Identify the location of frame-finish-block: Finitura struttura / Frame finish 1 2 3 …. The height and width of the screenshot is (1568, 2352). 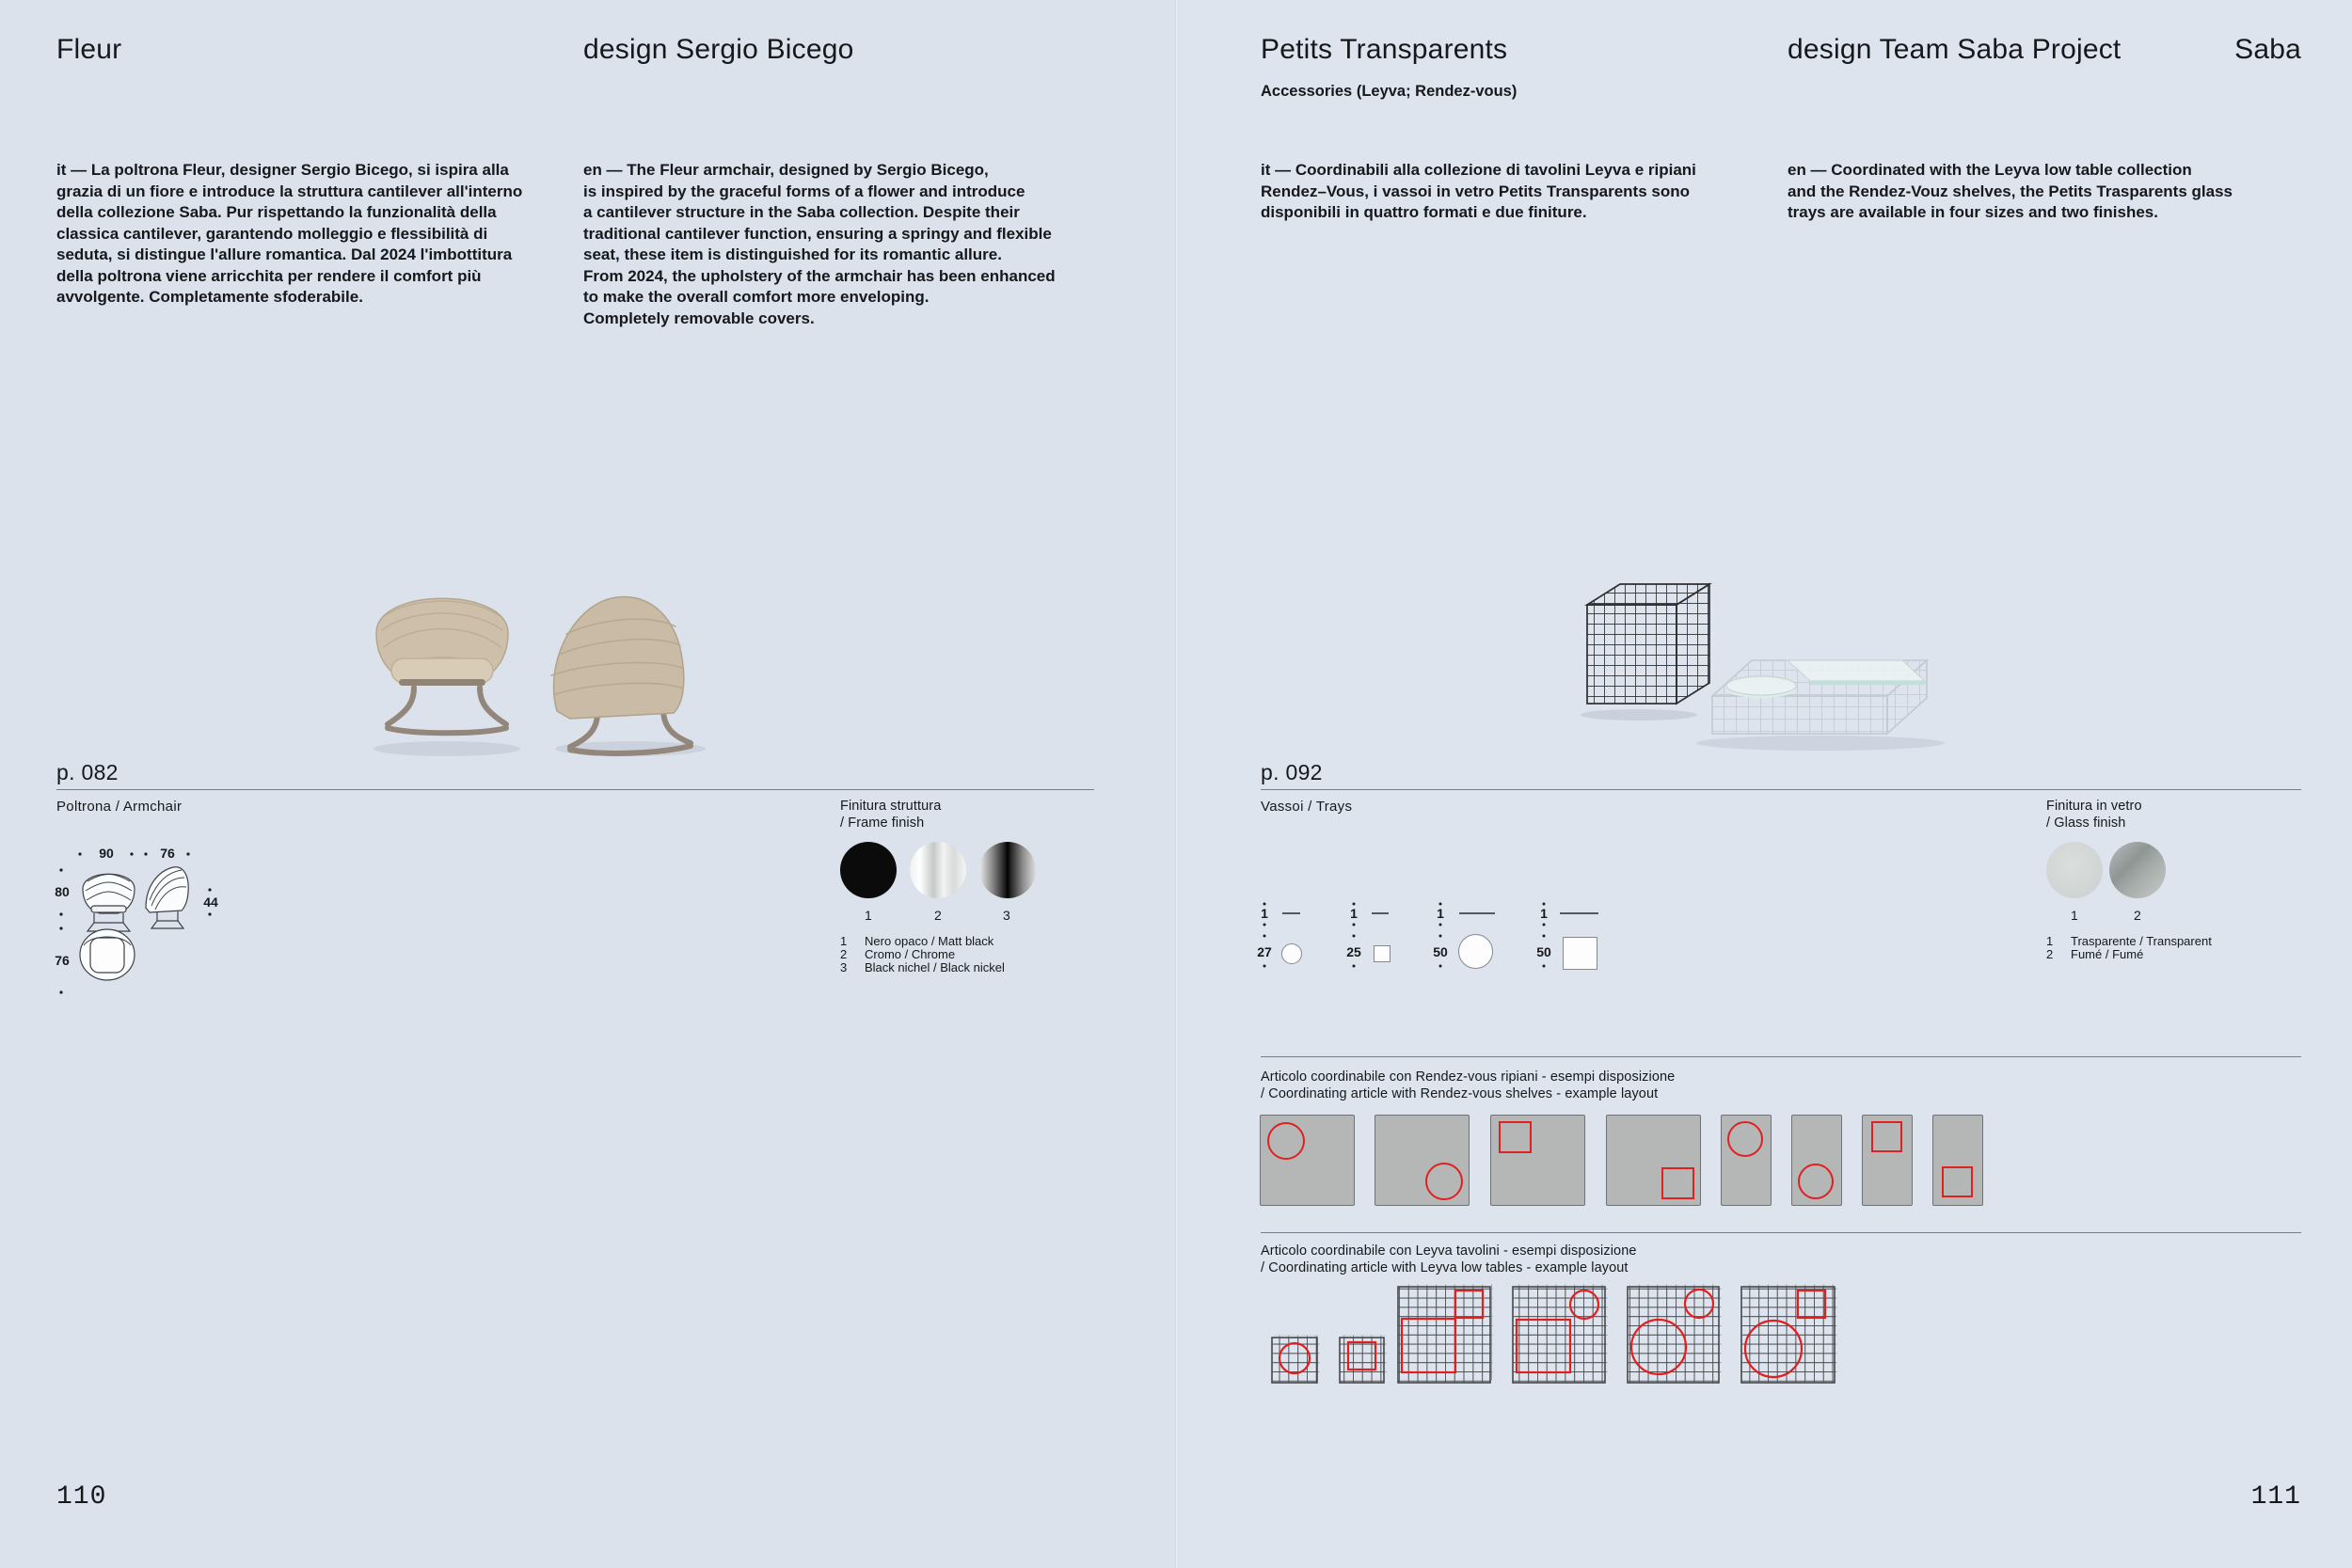
(976, 886).